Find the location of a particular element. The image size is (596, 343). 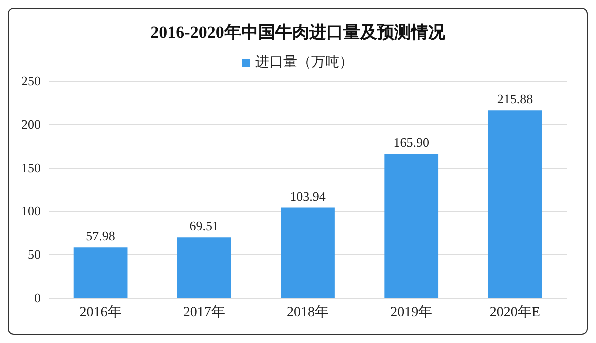

x-tick-label: 2016年 is located at coordinates (101, 312).